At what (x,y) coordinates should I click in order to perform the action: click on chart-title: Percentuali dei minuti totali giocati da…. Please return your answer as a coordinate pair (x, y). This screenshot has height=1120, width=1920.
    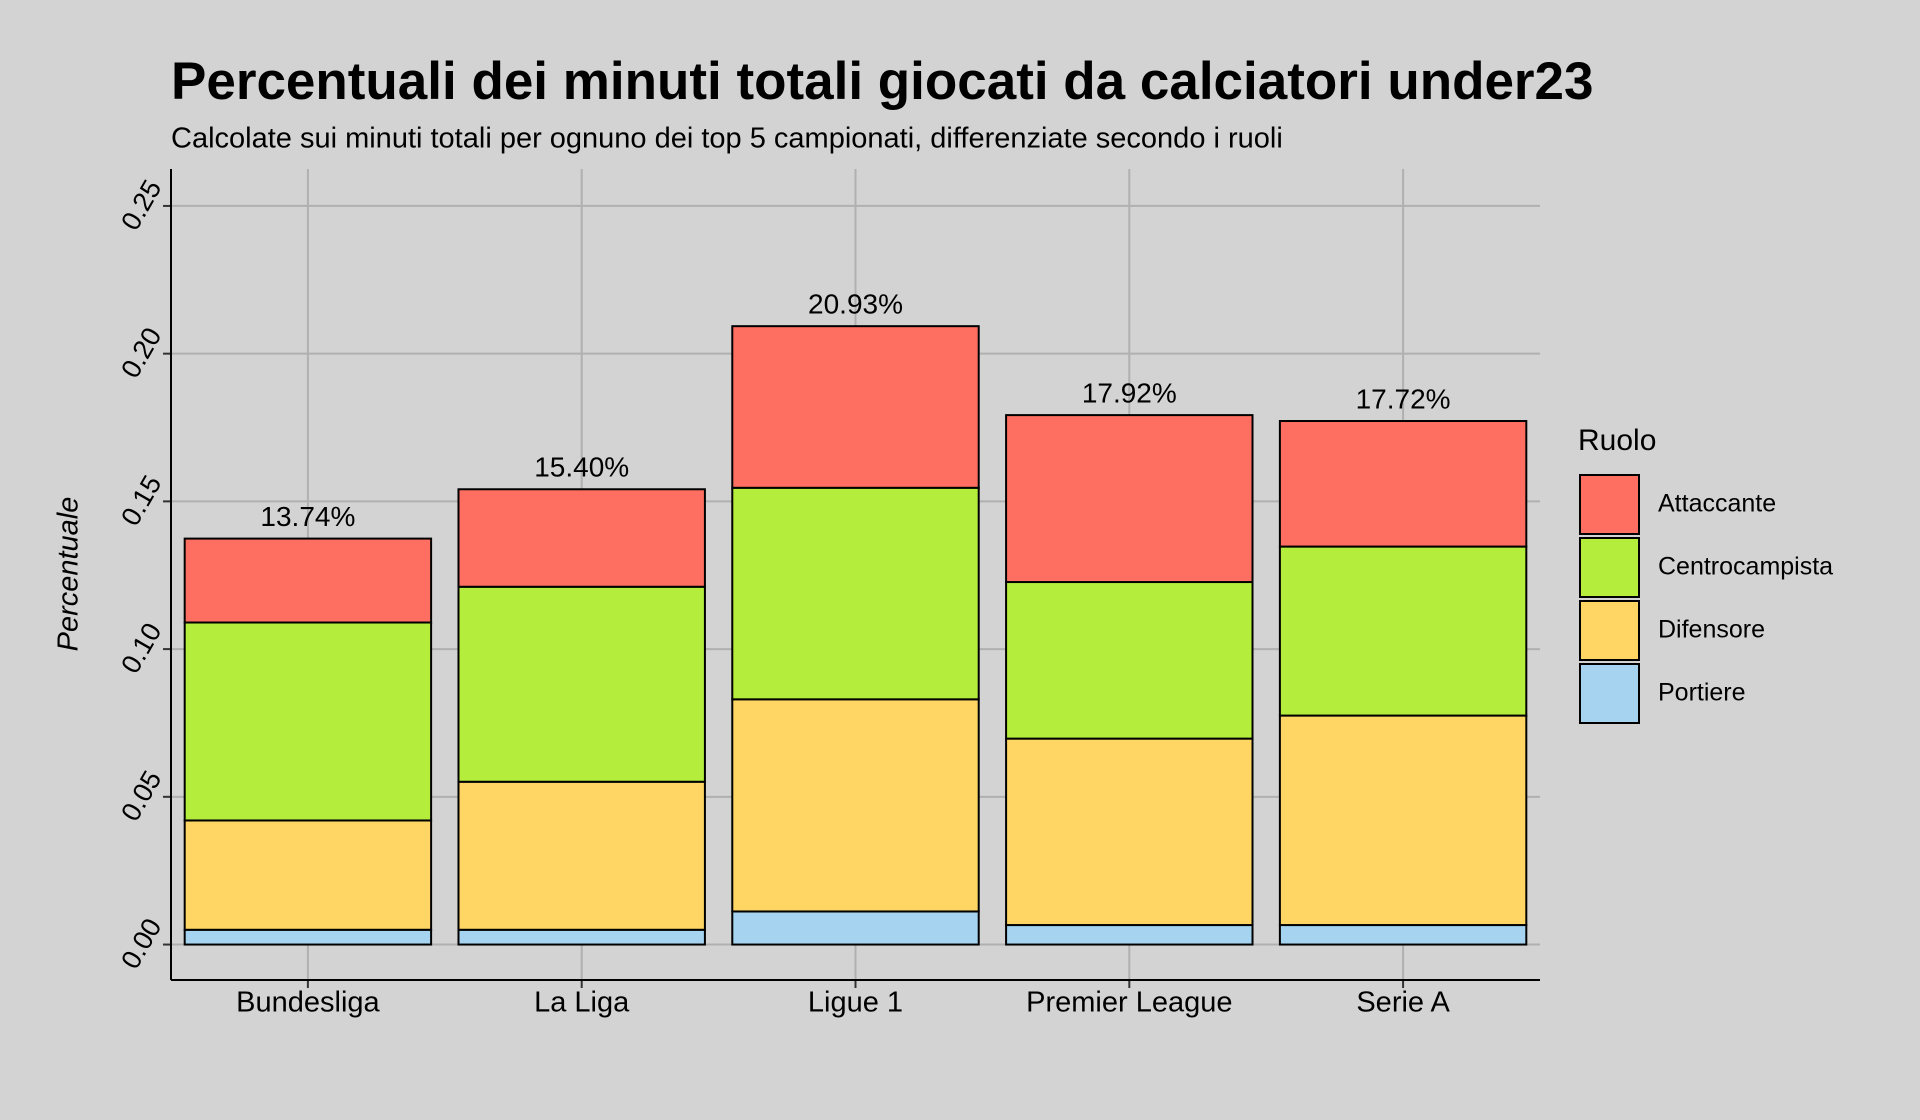
    Looking at the image, I should click on (882, 81).